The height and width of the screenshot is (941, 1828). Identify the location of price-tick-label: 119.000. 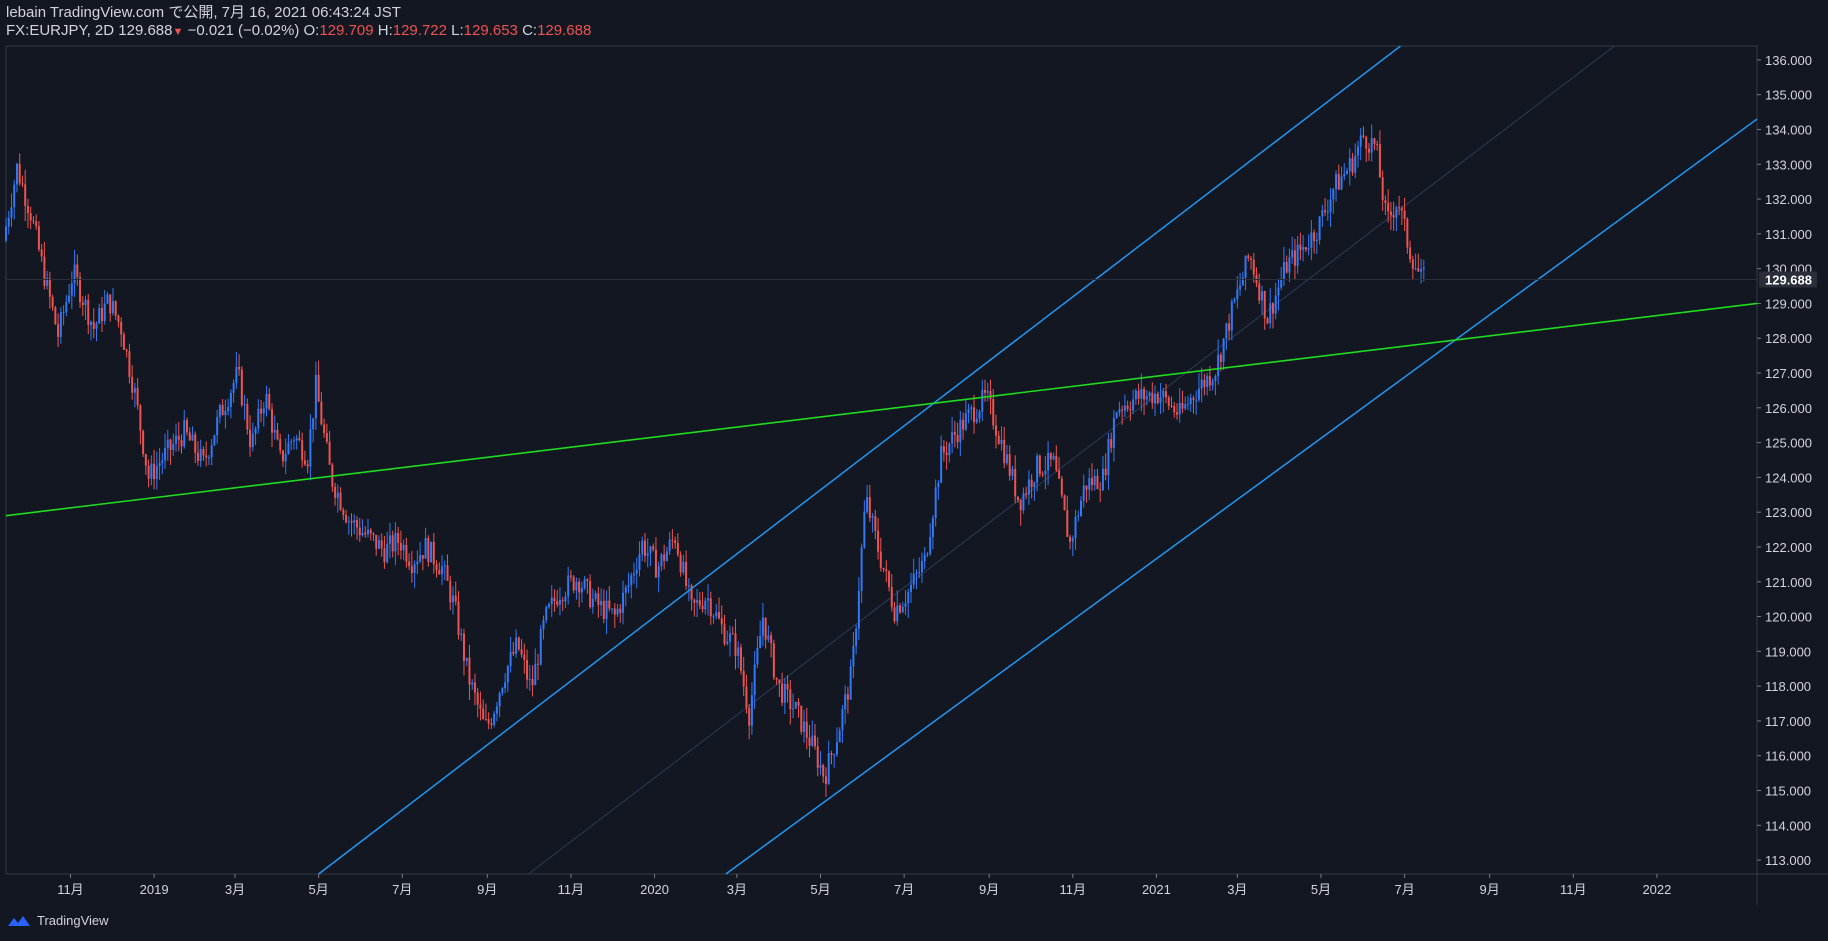
(1788, 651).